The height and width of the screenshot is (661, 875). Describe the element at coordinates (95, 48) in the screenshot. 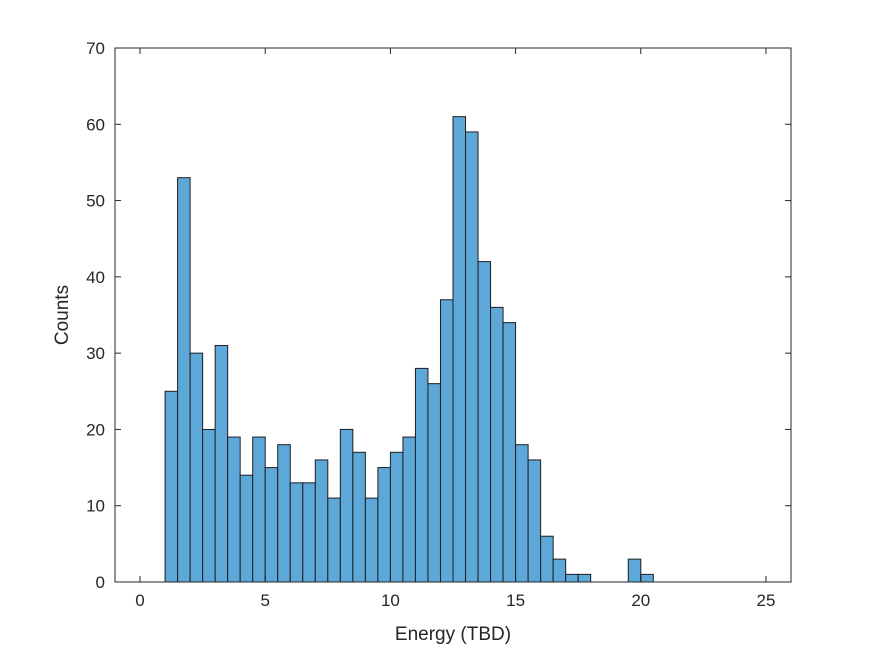

I see `y-tick-label: 70` at that location.